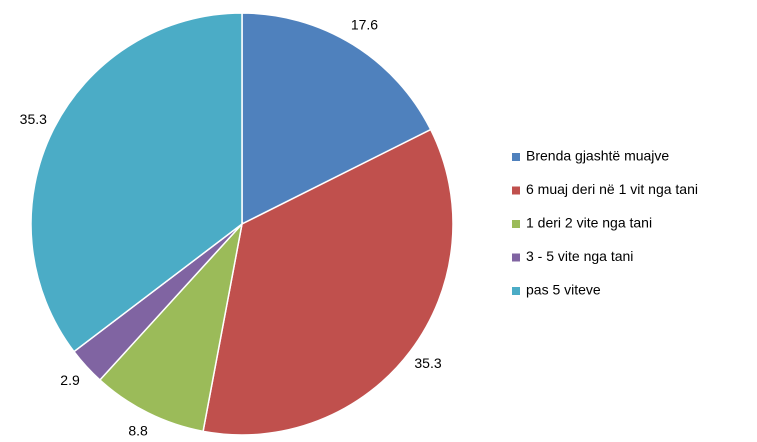  I want to click on data-label: 17.6, so click(364, 24).